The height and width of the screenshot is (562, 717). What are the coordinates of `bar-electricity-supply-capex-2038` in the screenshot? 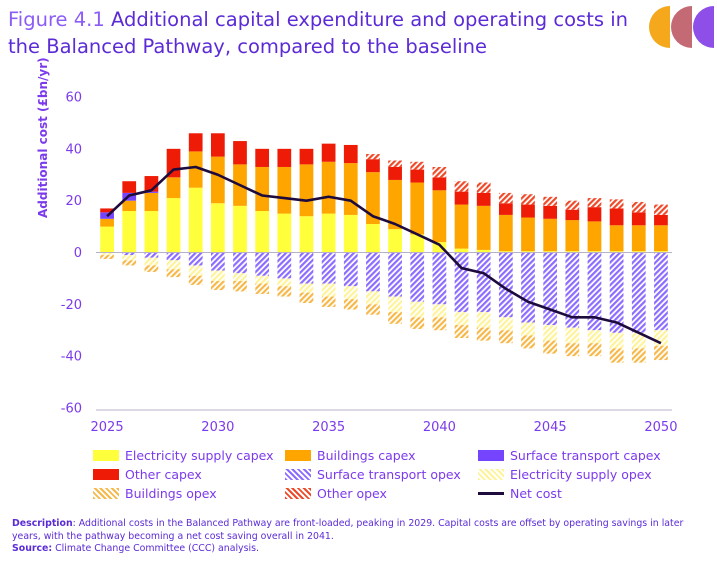 It's located at (395, 241).